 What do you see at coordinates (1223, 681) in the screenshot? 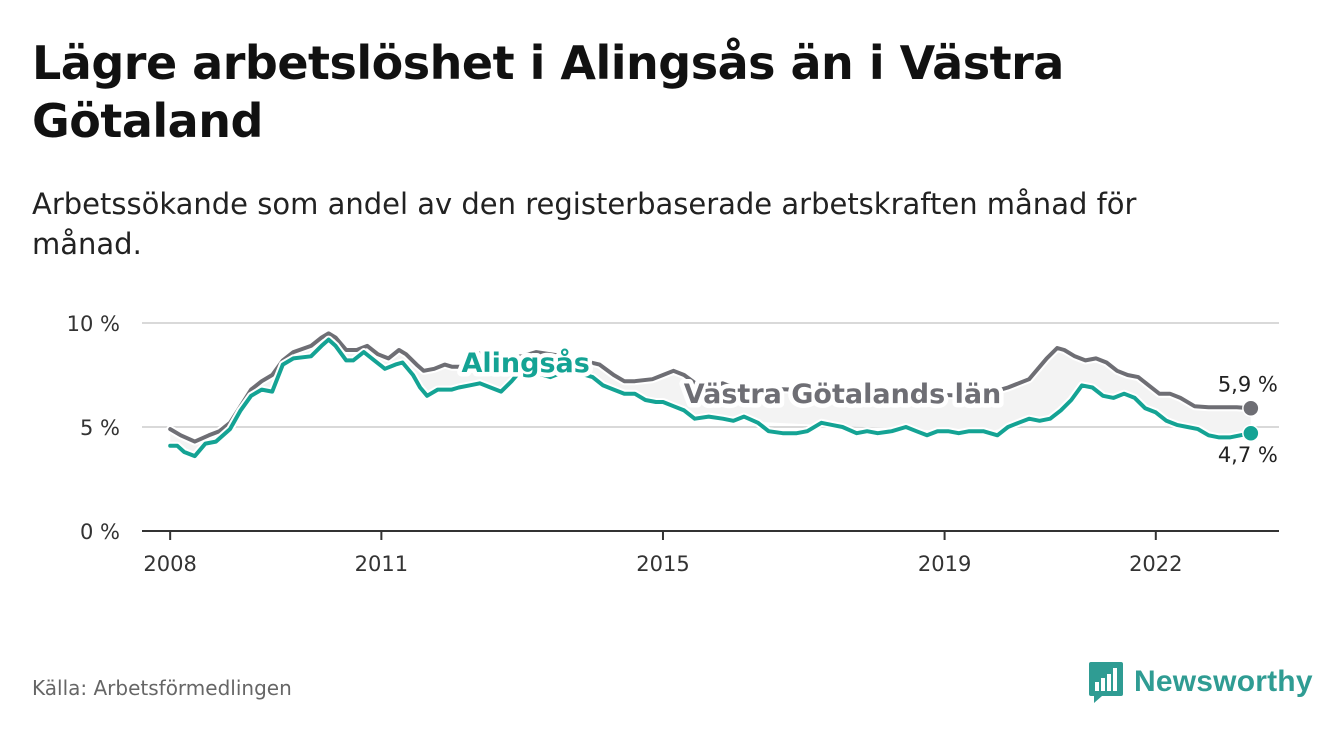
I see `brand-name: Newsworthy` at bounding box center [1223, 681].